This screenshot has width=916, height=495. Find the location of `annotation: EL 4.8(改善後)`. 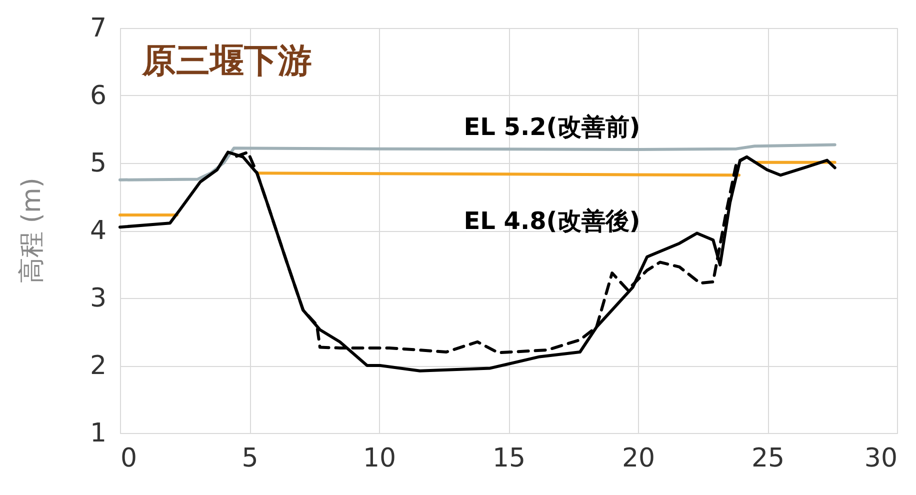

annotation: EL 4.8(改善後) is located at coordinates (552, 221).